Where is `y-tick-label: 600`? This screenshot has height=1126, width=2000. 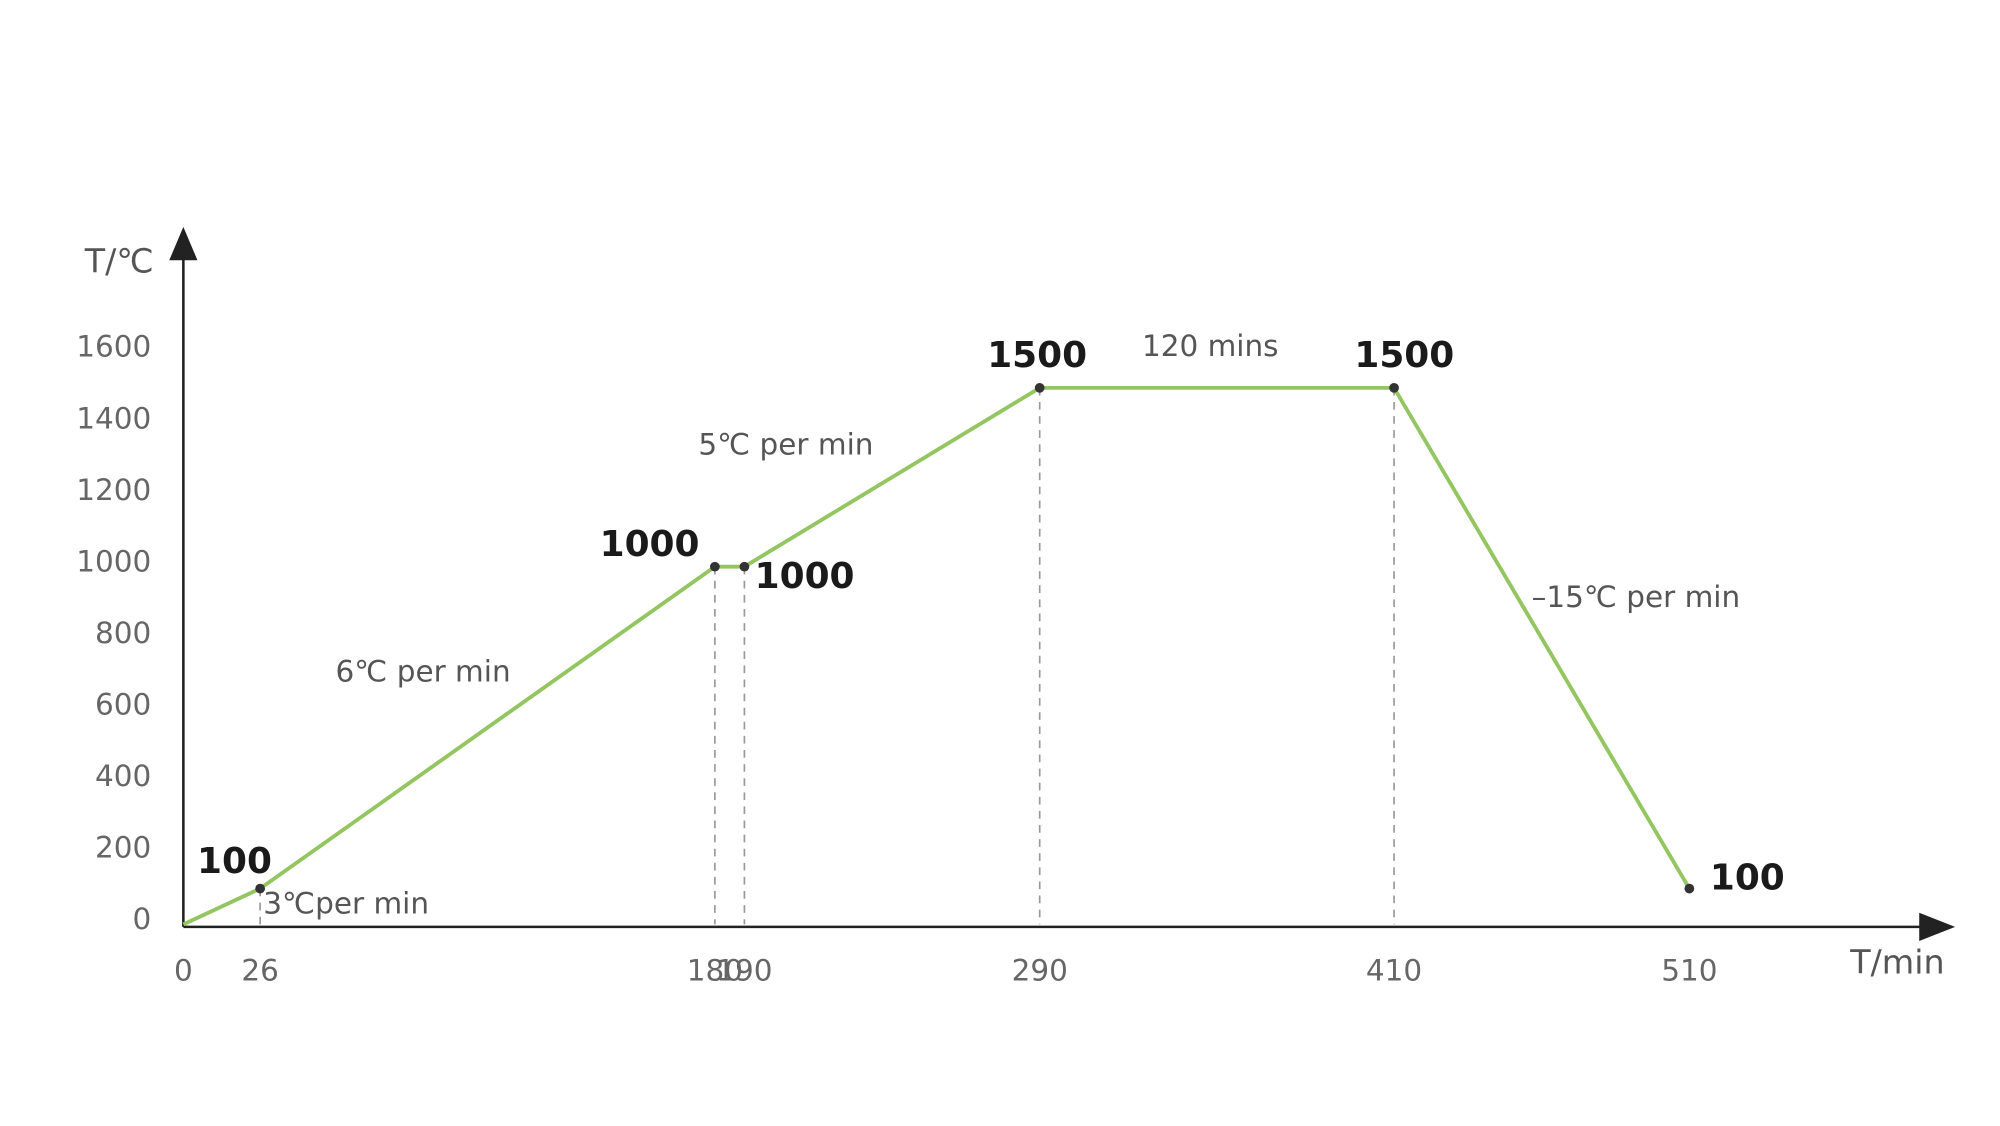 y-tick-label: 600 is located at coordinates (123, 704).